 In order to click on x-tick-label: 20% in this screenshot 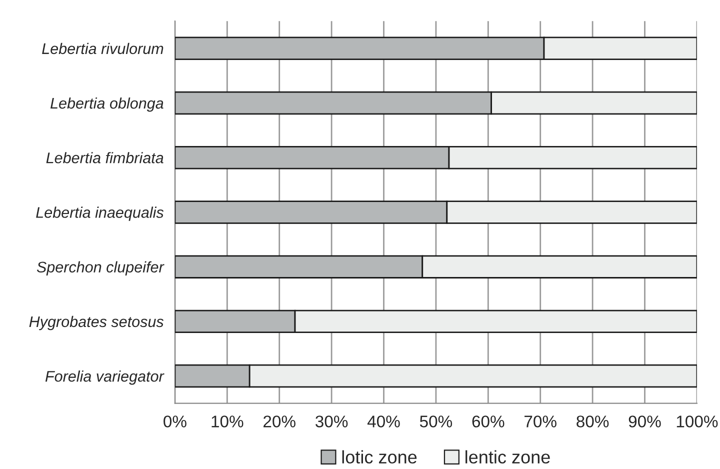, I will do `click(280, 422)`.